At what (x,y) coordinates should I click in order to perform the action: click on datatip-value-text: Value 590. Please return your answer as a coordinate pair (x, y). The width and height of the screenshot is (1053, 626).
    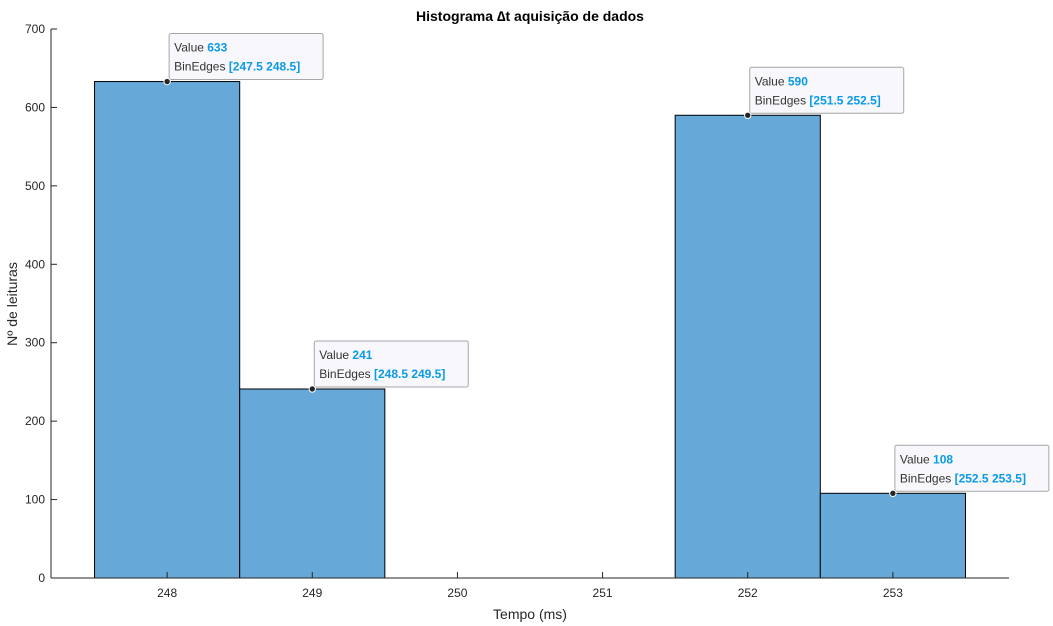
    Looking at the image, I should click on (781, 81).